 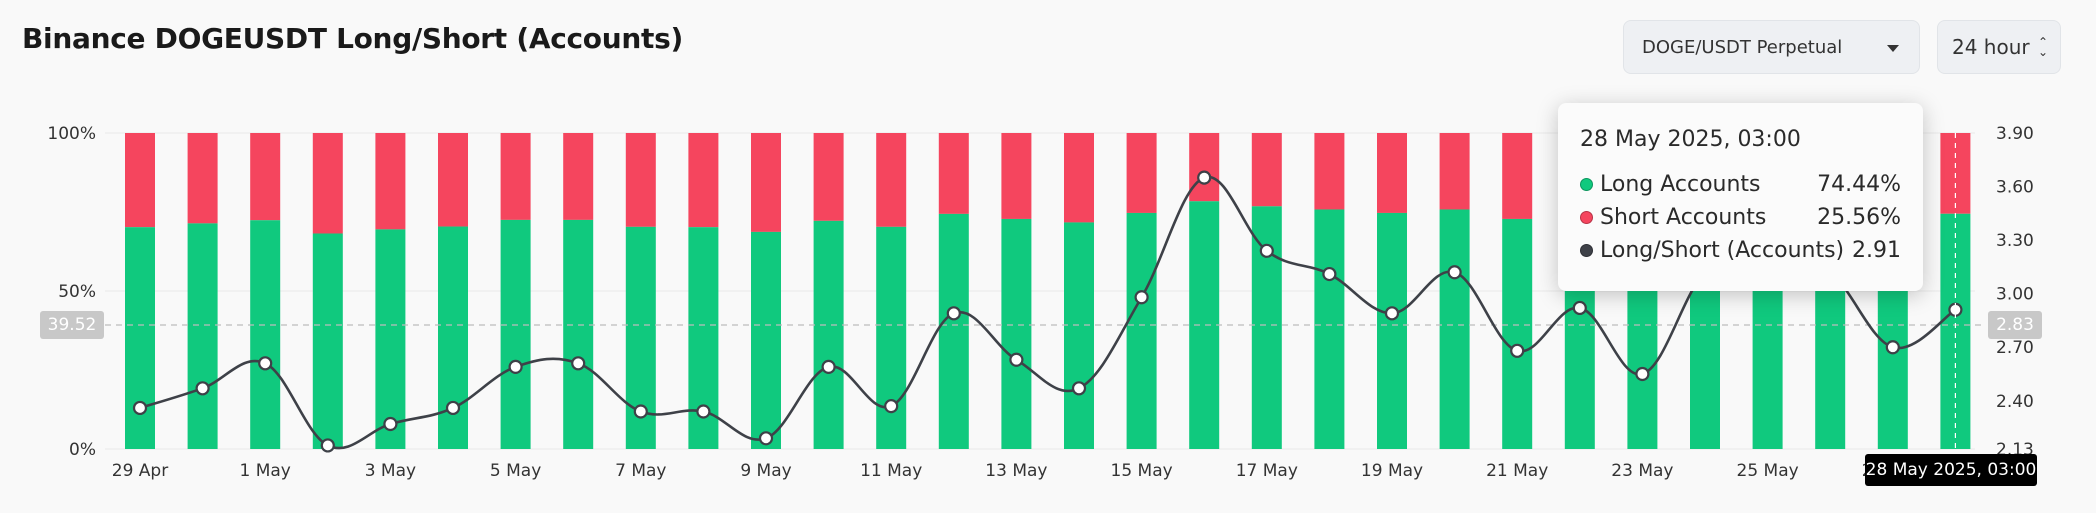 I want to click on crosshair-date-label: 28 May 2025, 03:00, so click(x=1951, y=470).